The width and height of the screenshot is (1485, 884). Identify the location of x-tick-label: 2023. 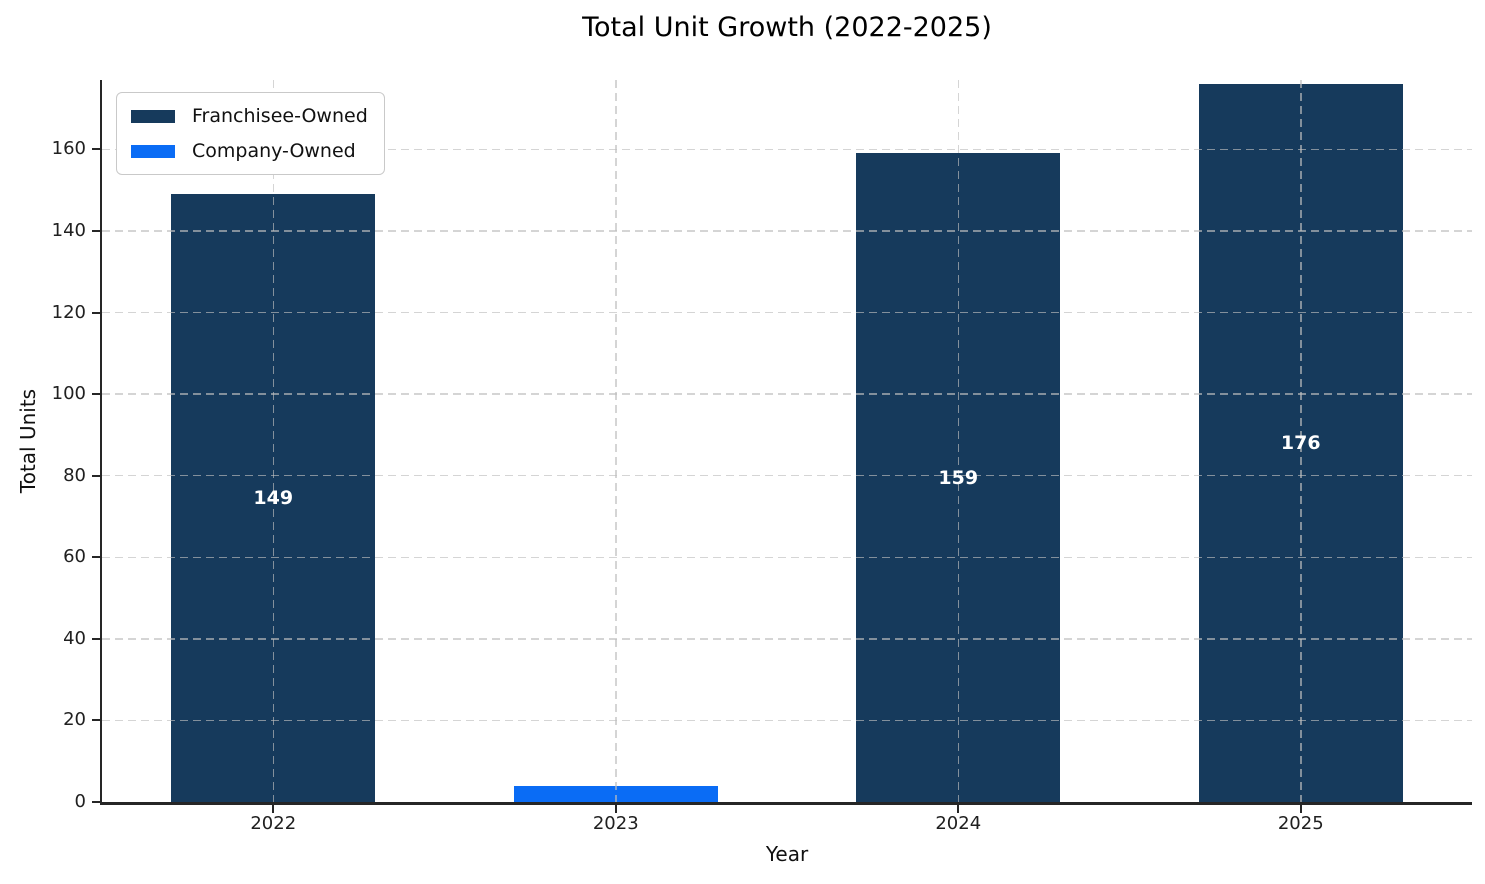
(615, 823).